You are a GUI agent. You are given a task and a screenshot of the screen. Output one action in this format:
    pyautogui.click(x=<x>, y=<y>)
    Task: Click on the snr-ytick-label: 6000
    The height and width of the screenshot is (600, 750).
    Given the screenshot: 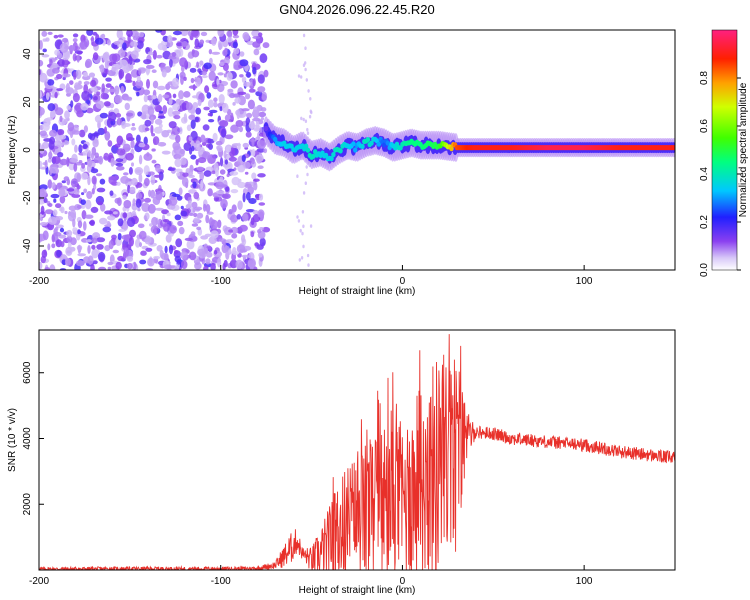 What is the action you would take?
    pyautogui.click(x=27, y=372)
    